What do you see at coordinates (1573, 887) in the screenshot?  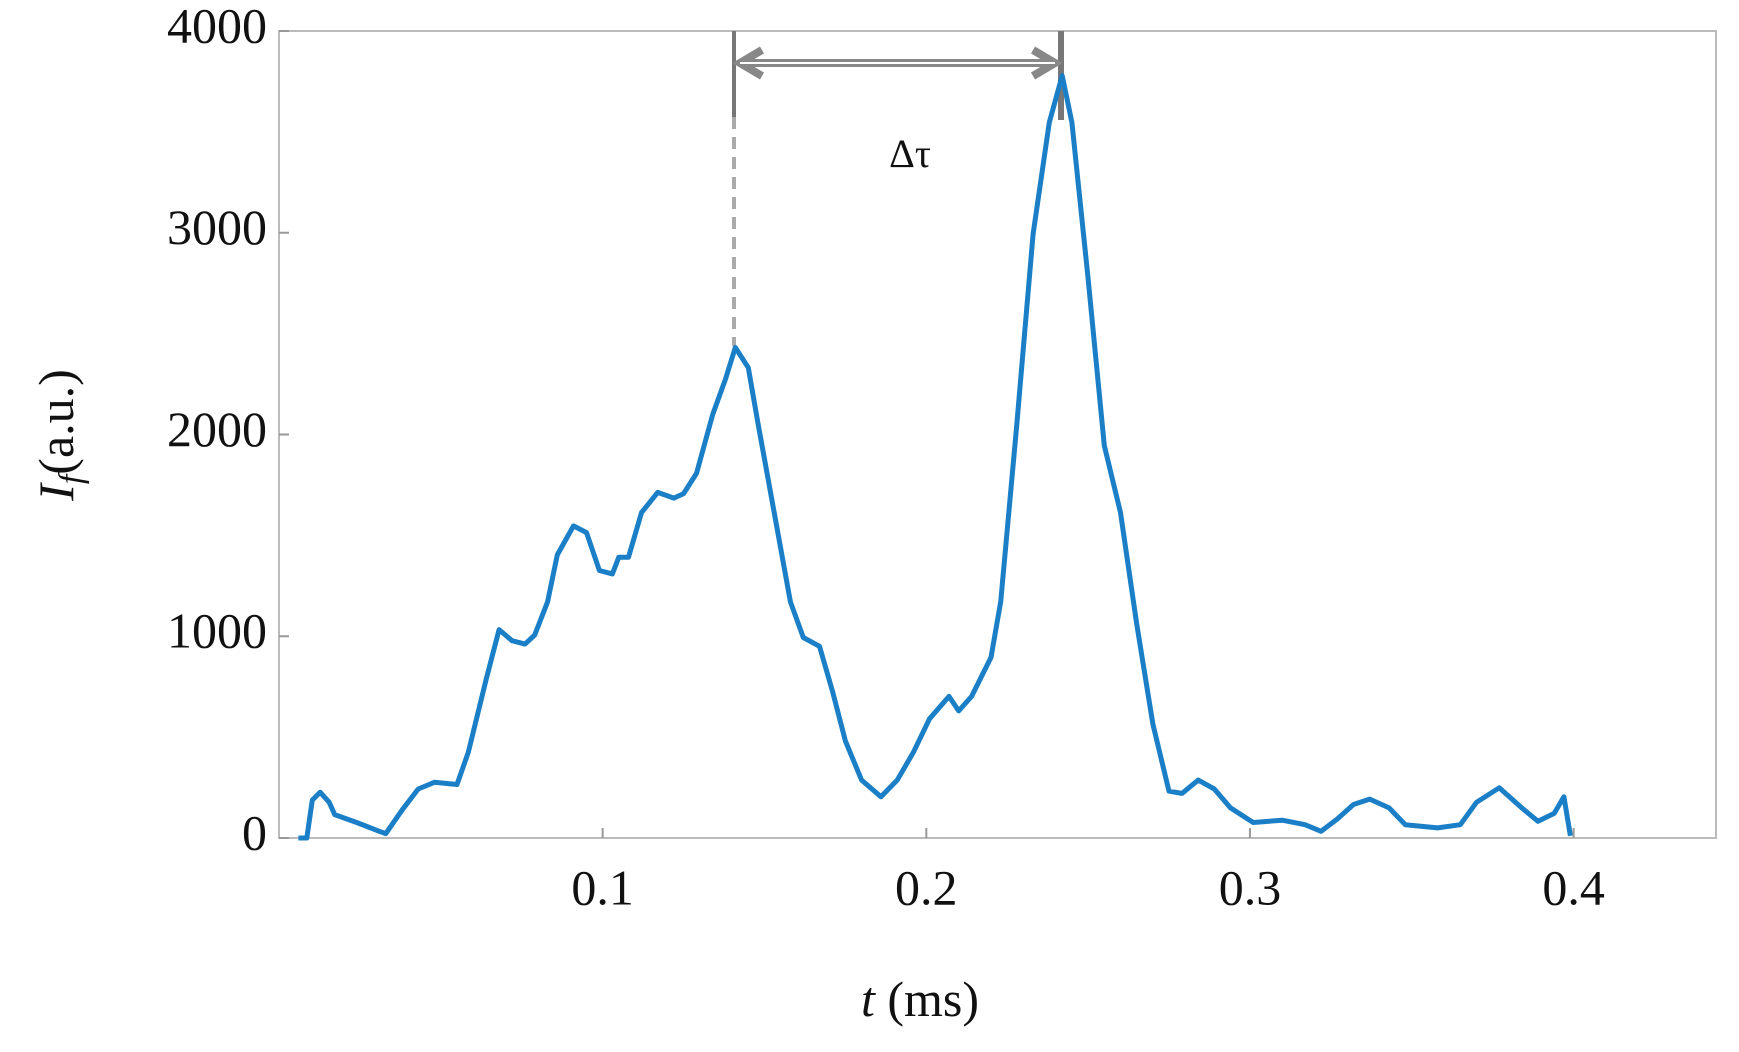 I see `x-tick-label: 0.4` at bounding box center [1573, 887].